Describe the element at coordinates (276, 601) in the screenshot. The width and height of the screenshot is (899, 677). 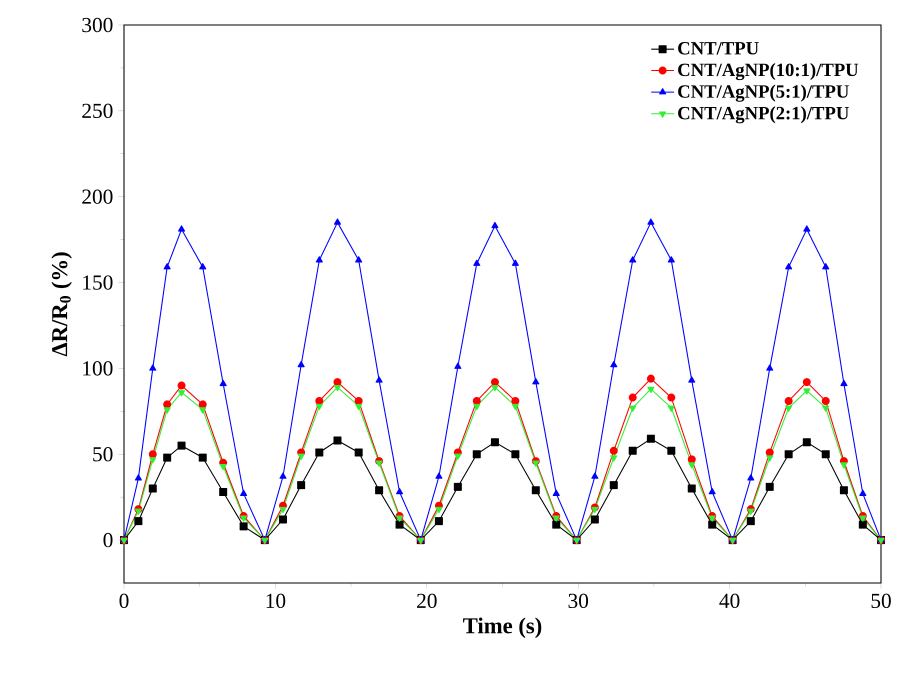
I see `x-tick-label: 10` at that location.